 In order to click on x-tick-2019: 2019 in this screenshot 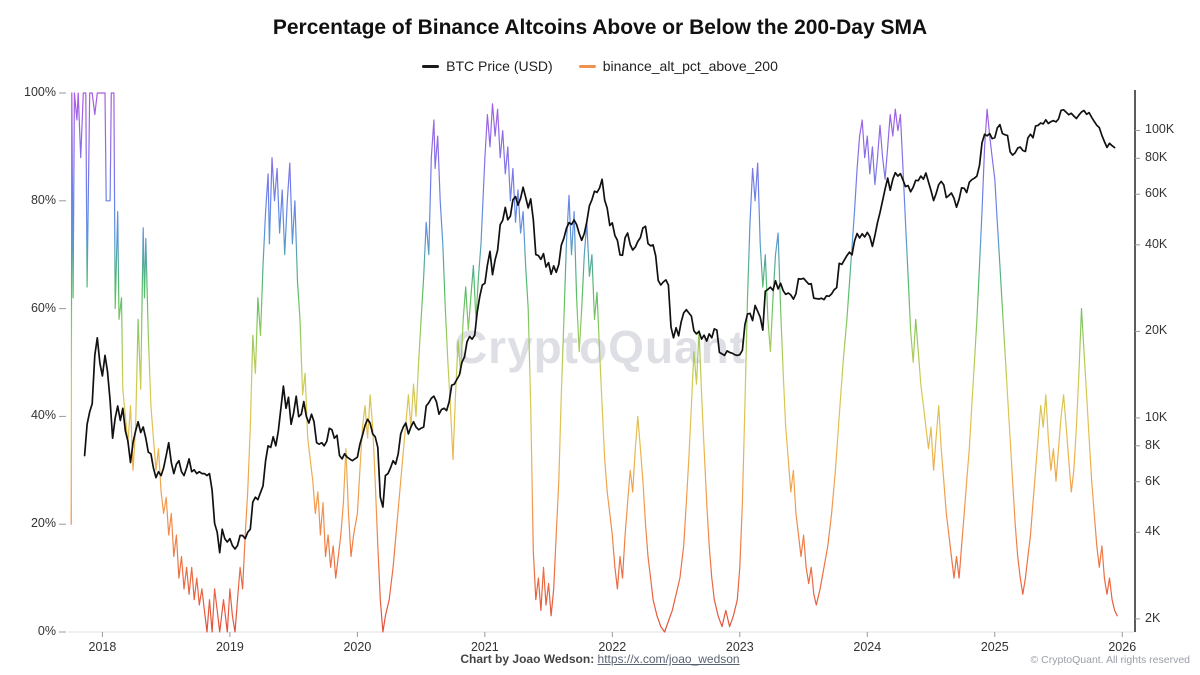, I will do `click(229, 647)`.